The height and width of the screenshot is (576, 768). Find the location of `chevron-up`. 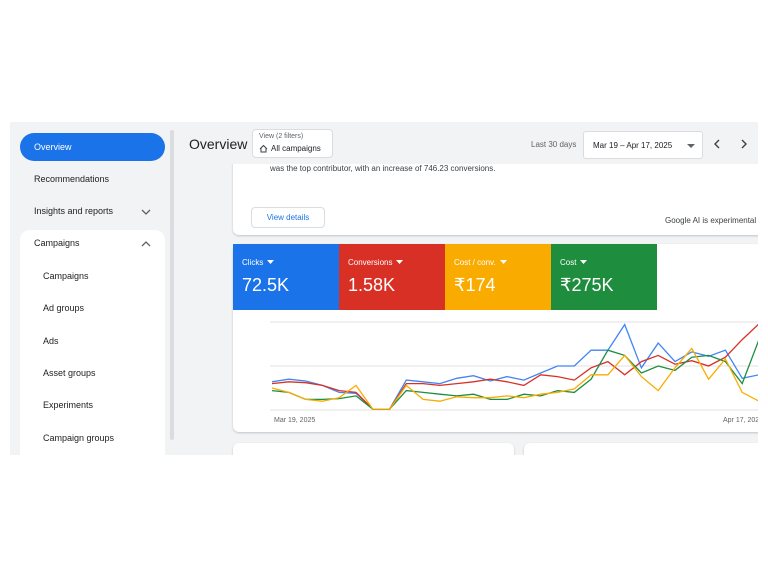

chevron-up is located at coordinates (146, 244).